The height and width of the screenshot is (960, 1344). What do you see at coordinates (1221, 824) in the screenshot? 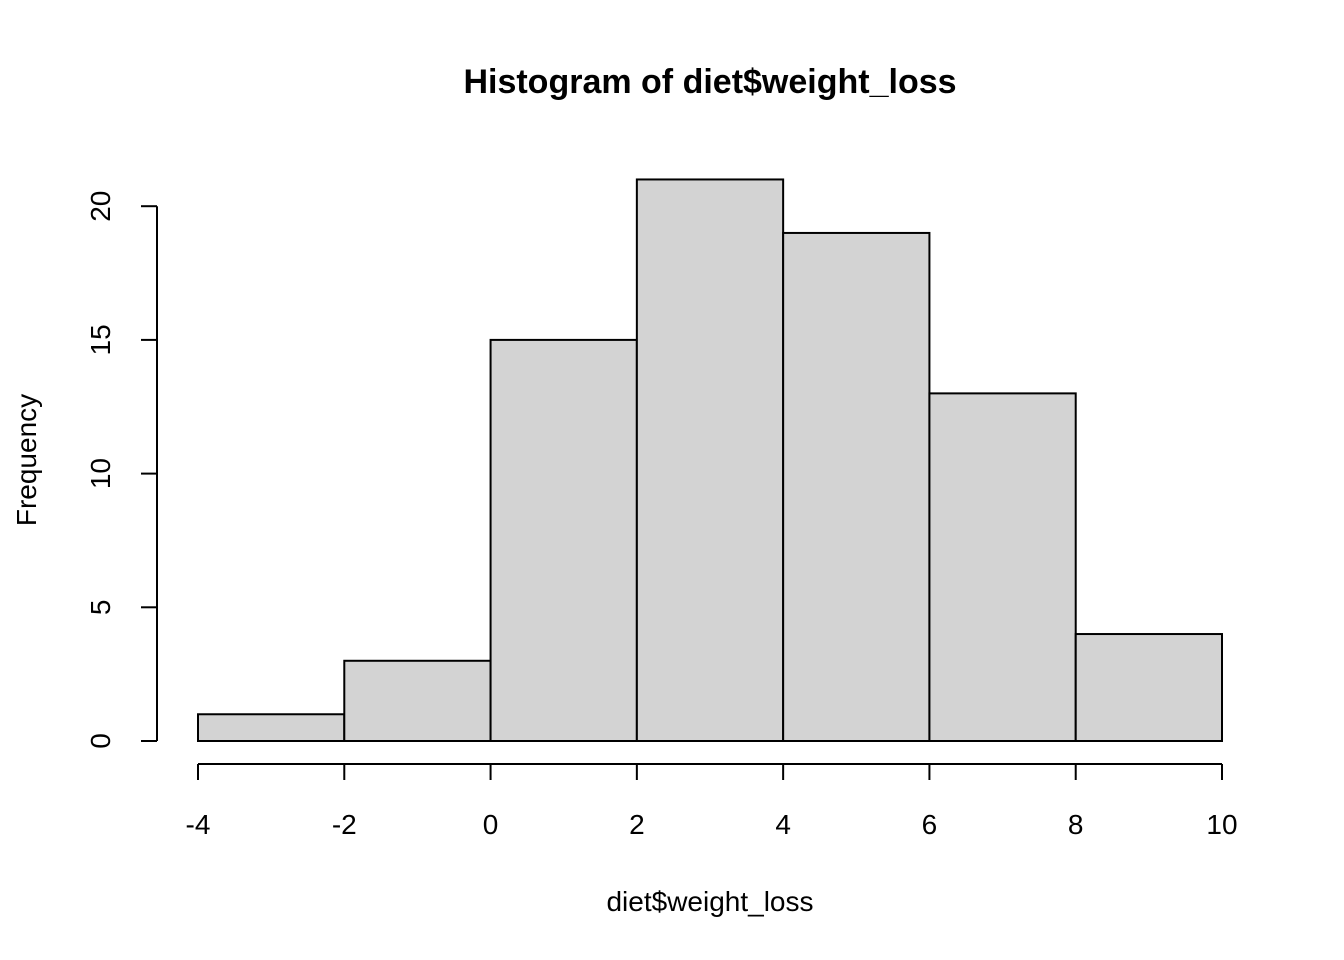
I see `x-tick-label: 10` at bounding box center [1221, 824].